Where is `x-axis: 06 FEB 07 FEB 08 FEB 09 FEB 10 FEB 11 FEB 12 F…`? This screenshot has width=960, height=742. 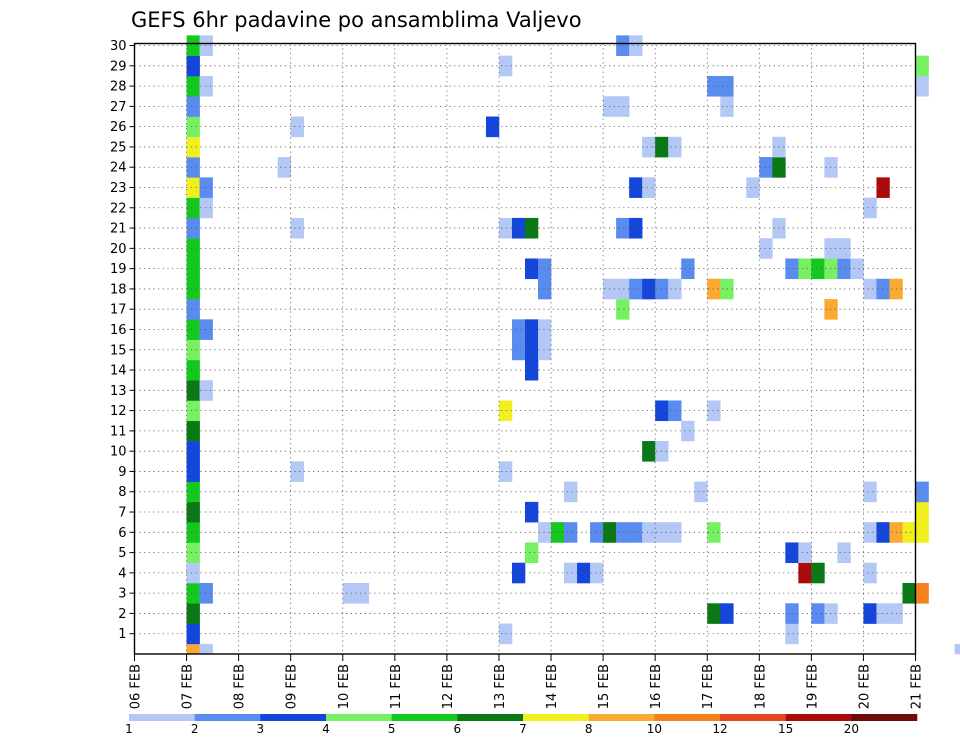 x-axis: 06 FEB 07 FEB 08 FEB 09 FEB 10 FEB 11 FEB 12 F… is located at coordinates (527, 681).